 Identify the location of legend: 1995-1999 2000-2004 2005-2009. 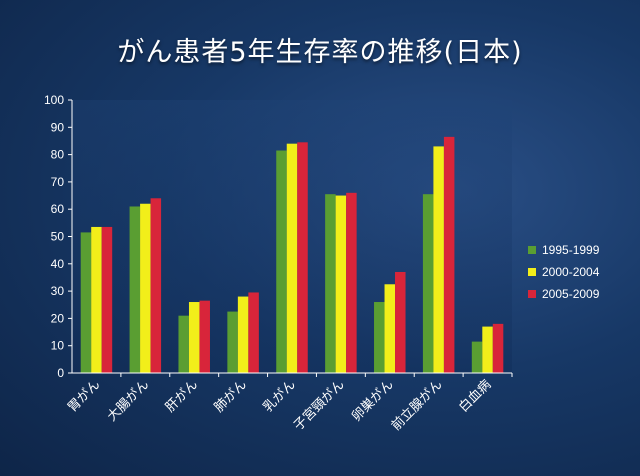
(583, 272).